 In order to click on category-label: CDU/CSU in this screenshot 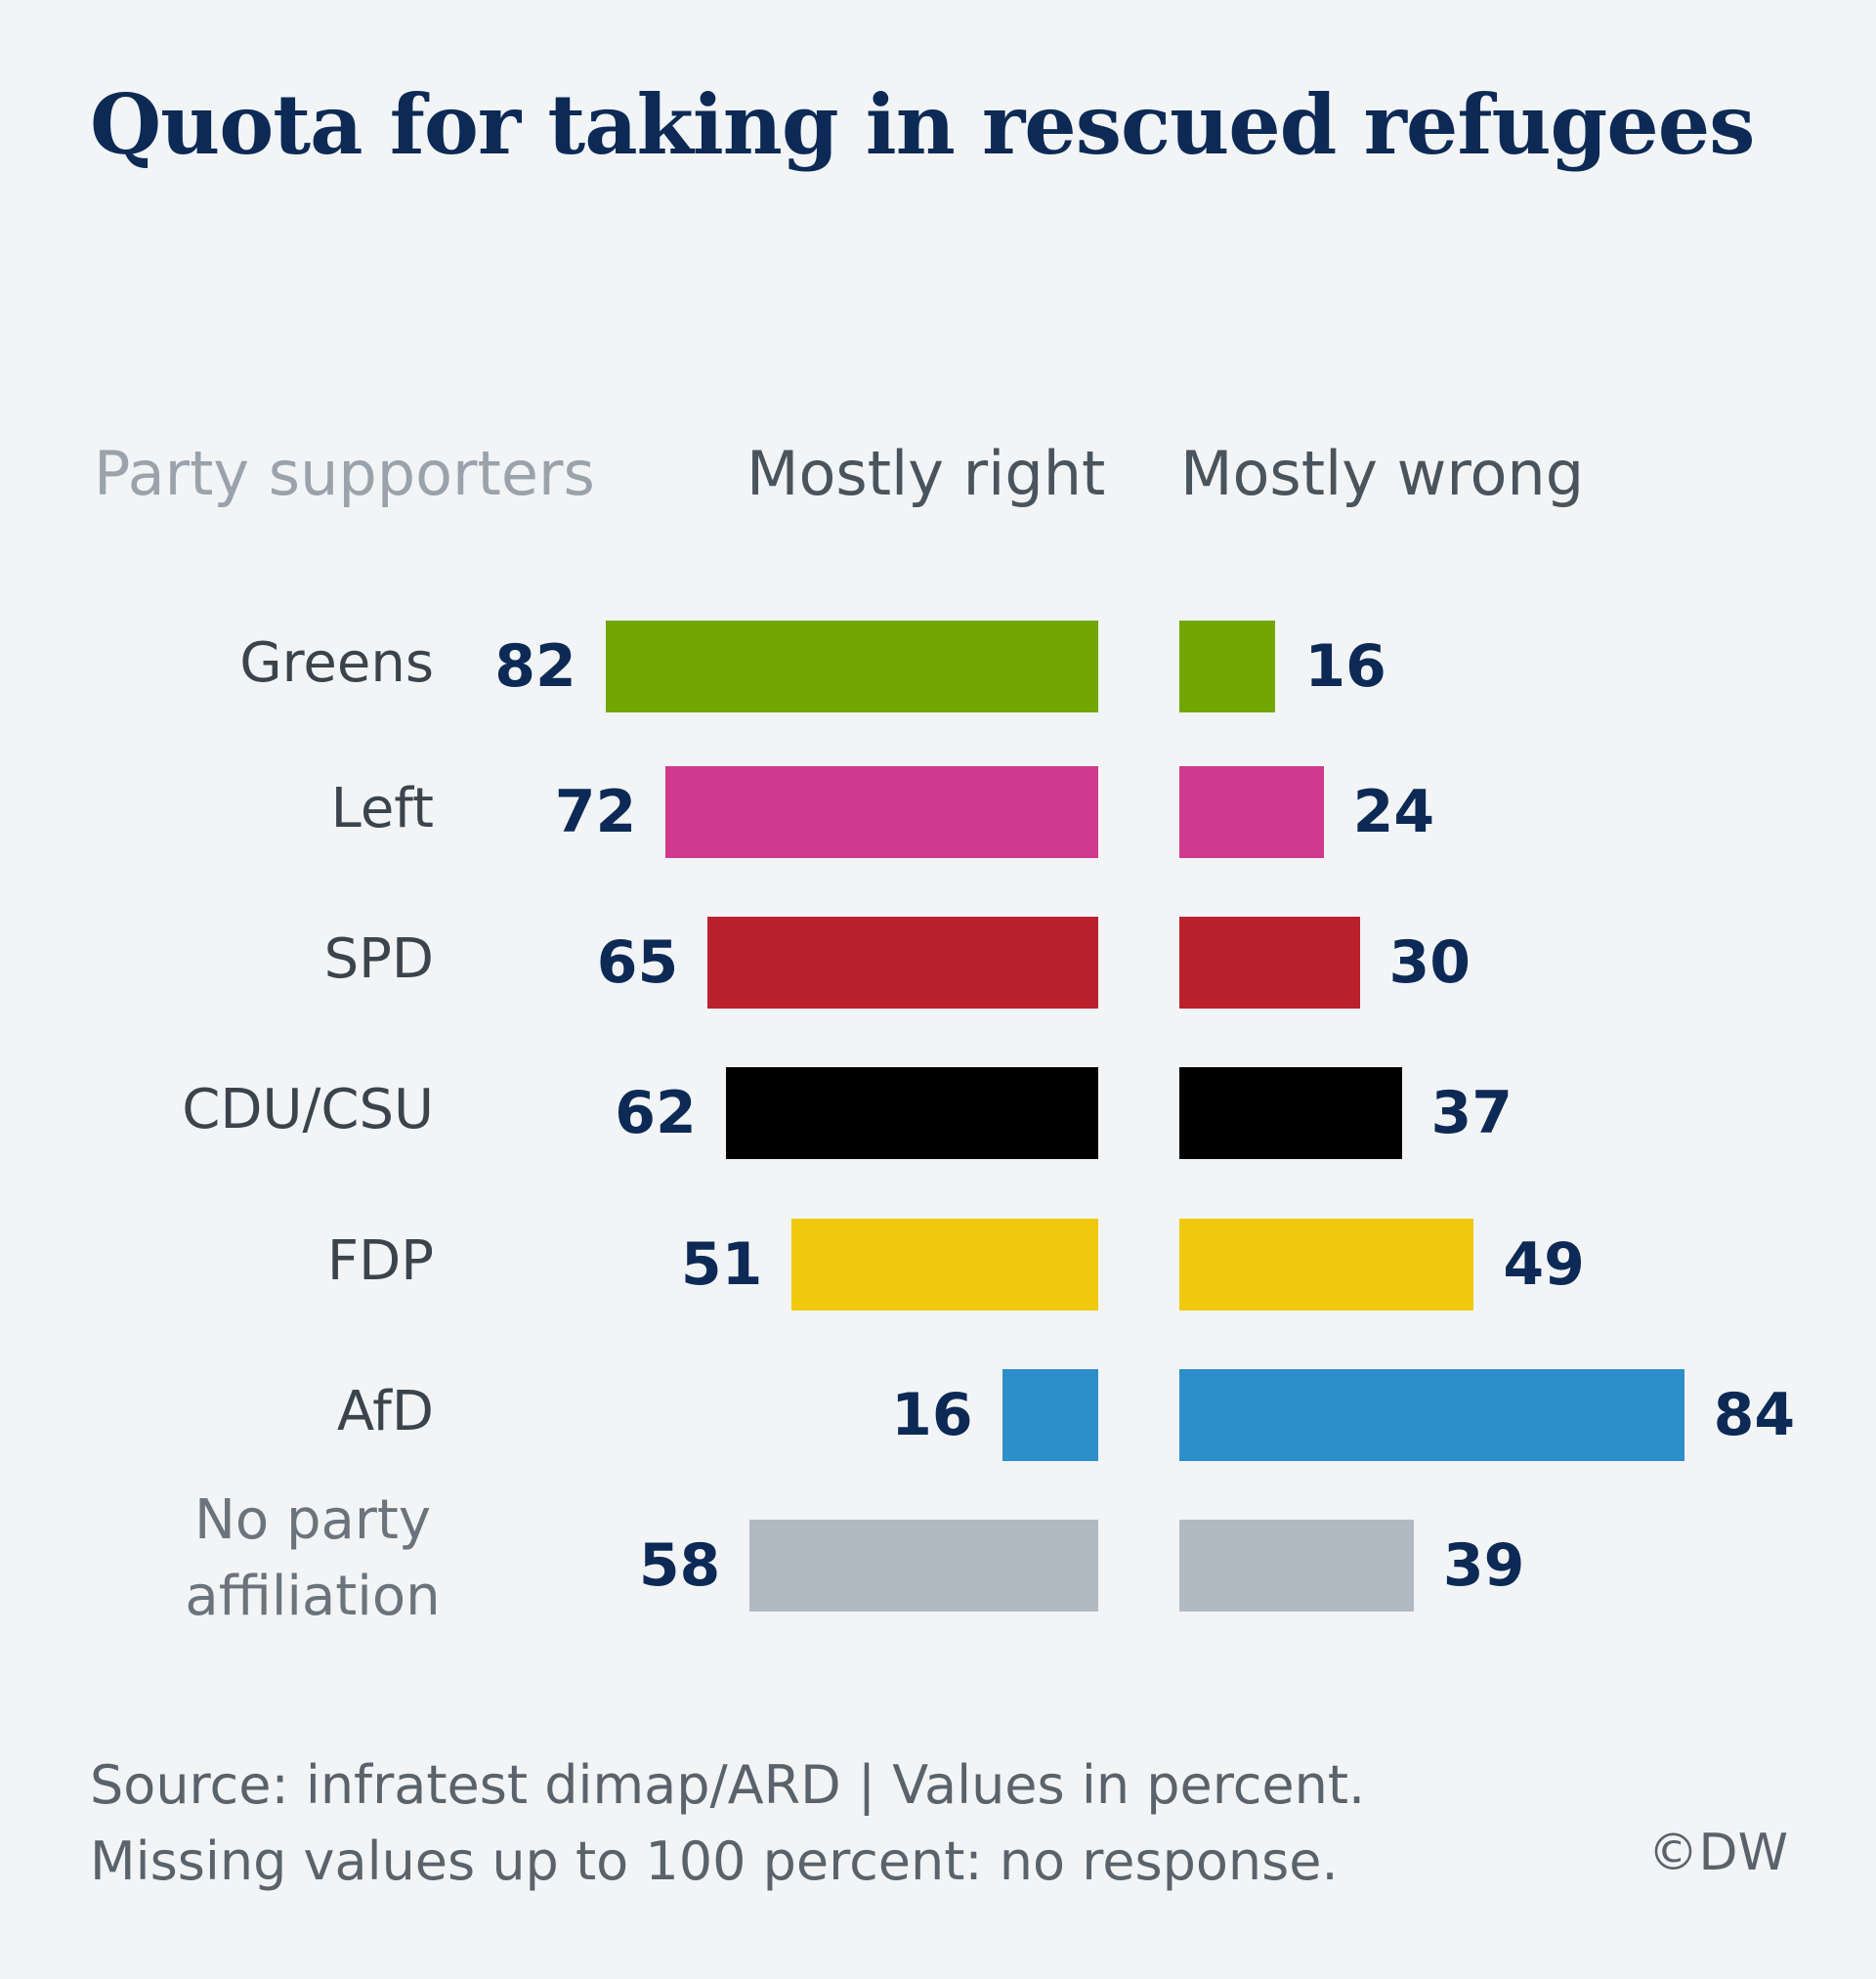, I will do `click(308, 1109)`.